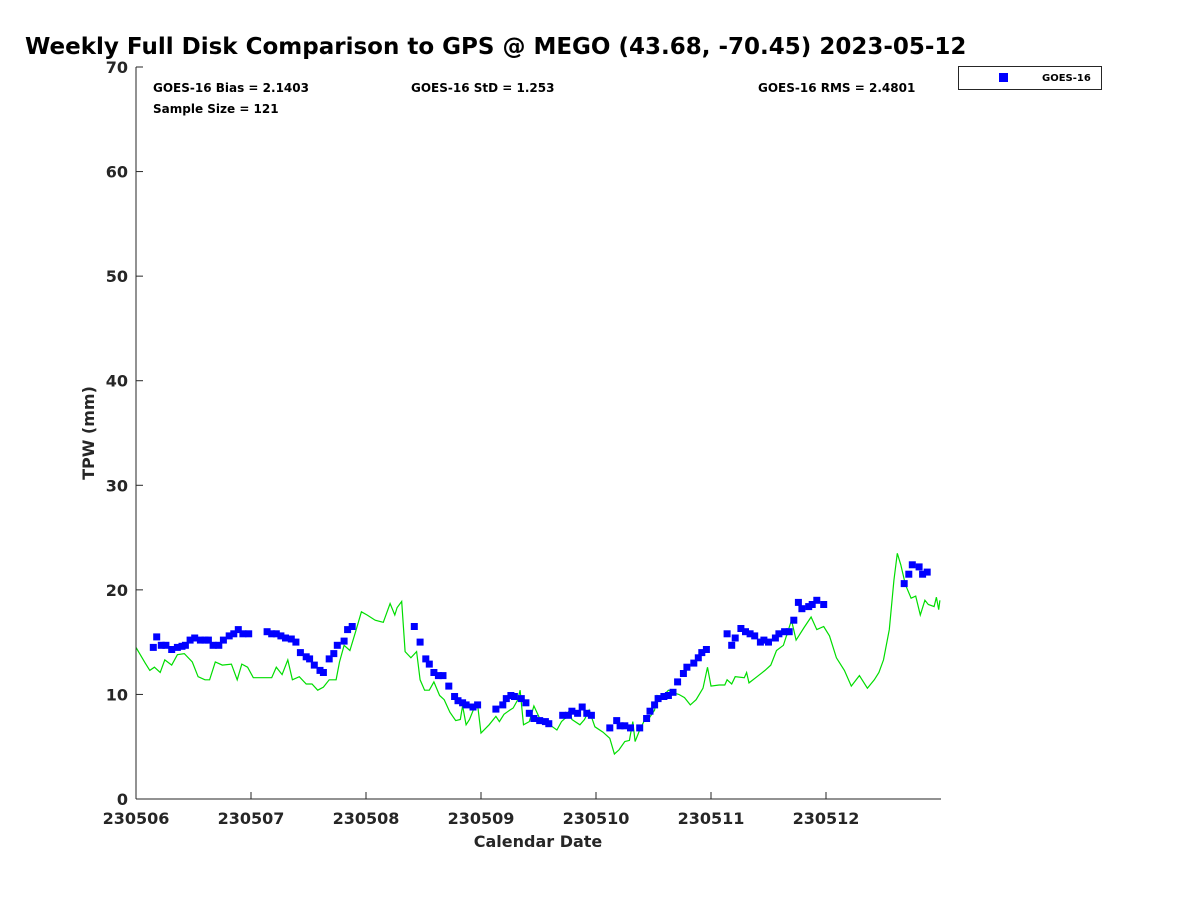 The height and width of the screenshot is (900, 1200). I want to click on y-tick-label: 10, so click(117, 694).